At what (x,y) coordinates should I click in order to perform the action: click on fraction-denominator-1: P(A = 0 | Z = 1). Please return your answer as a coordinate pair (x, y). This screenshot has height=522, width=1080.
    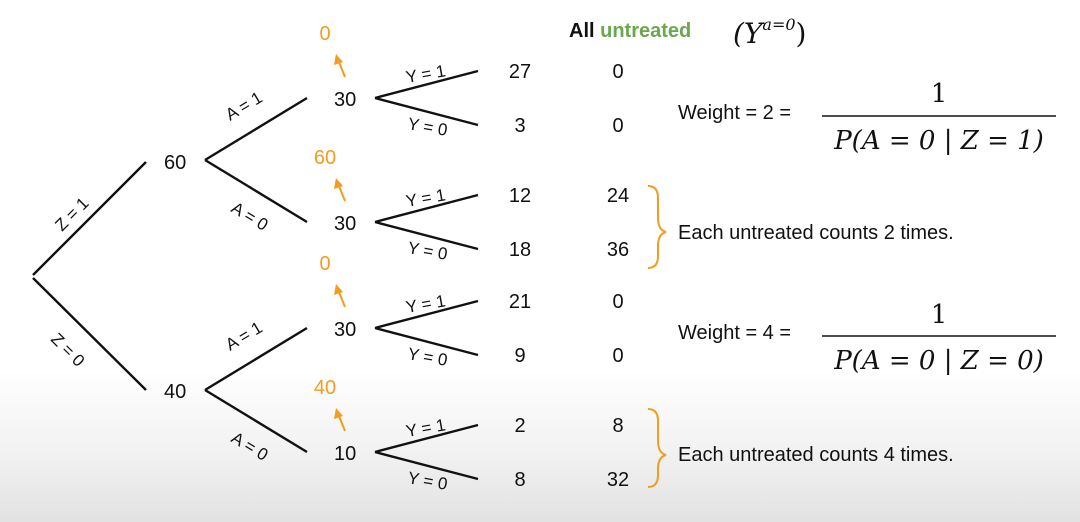
    Looking at the image, I should click on (938, 141).